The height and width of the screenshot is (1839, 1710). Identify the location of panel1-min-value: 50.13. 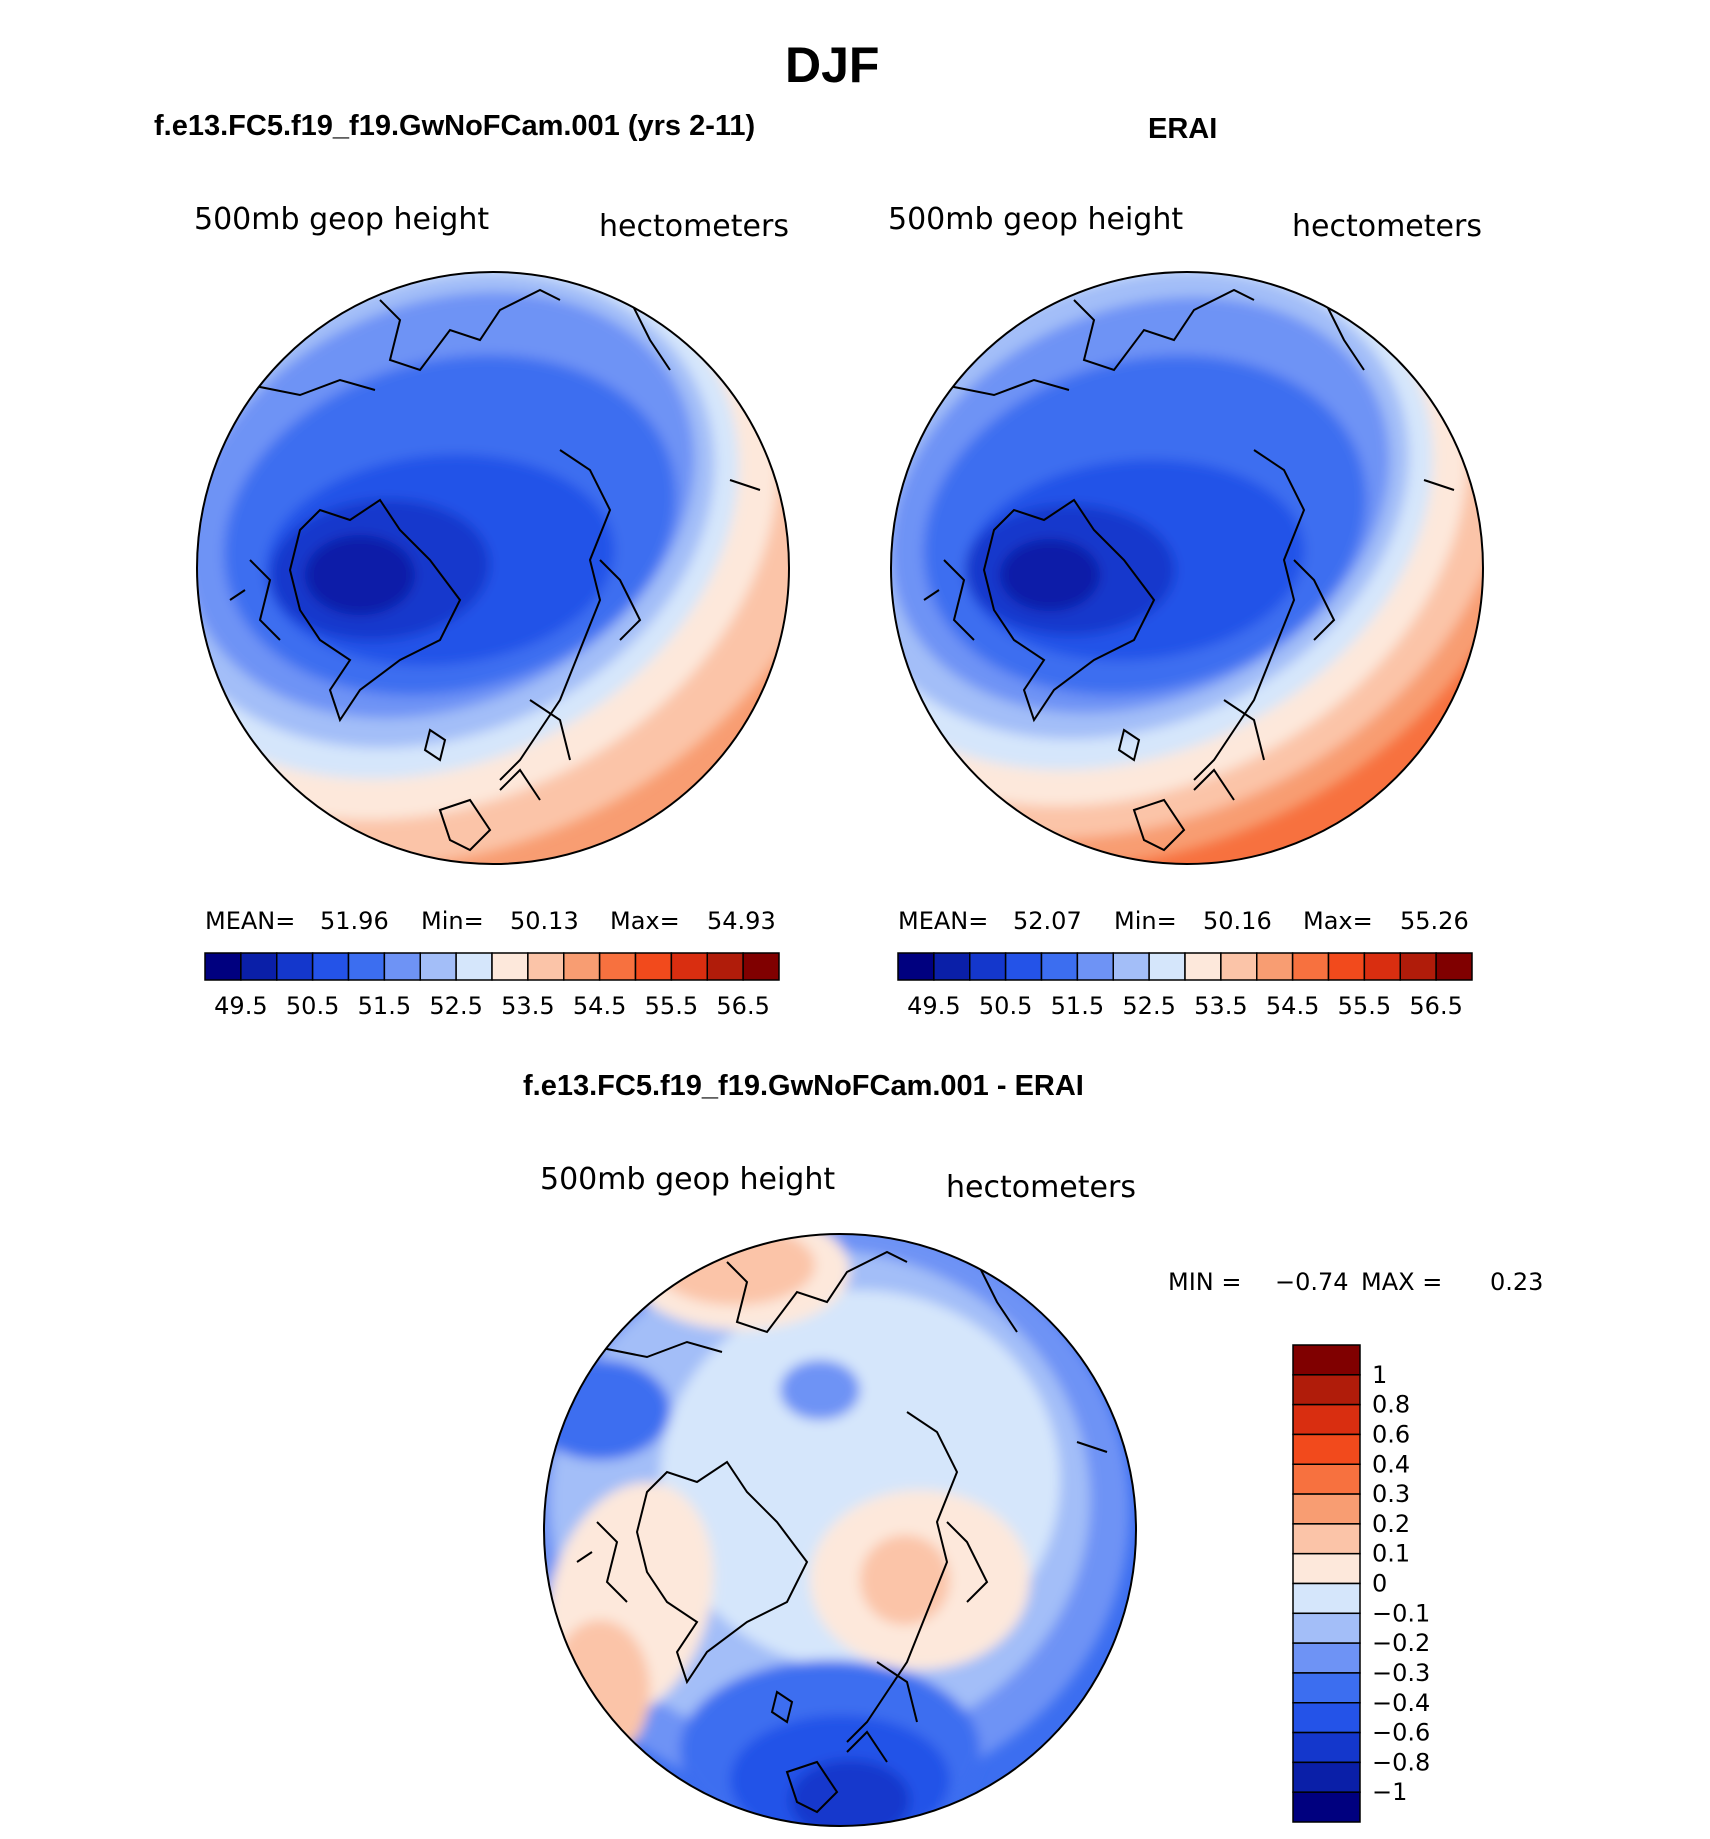
(544, 921).